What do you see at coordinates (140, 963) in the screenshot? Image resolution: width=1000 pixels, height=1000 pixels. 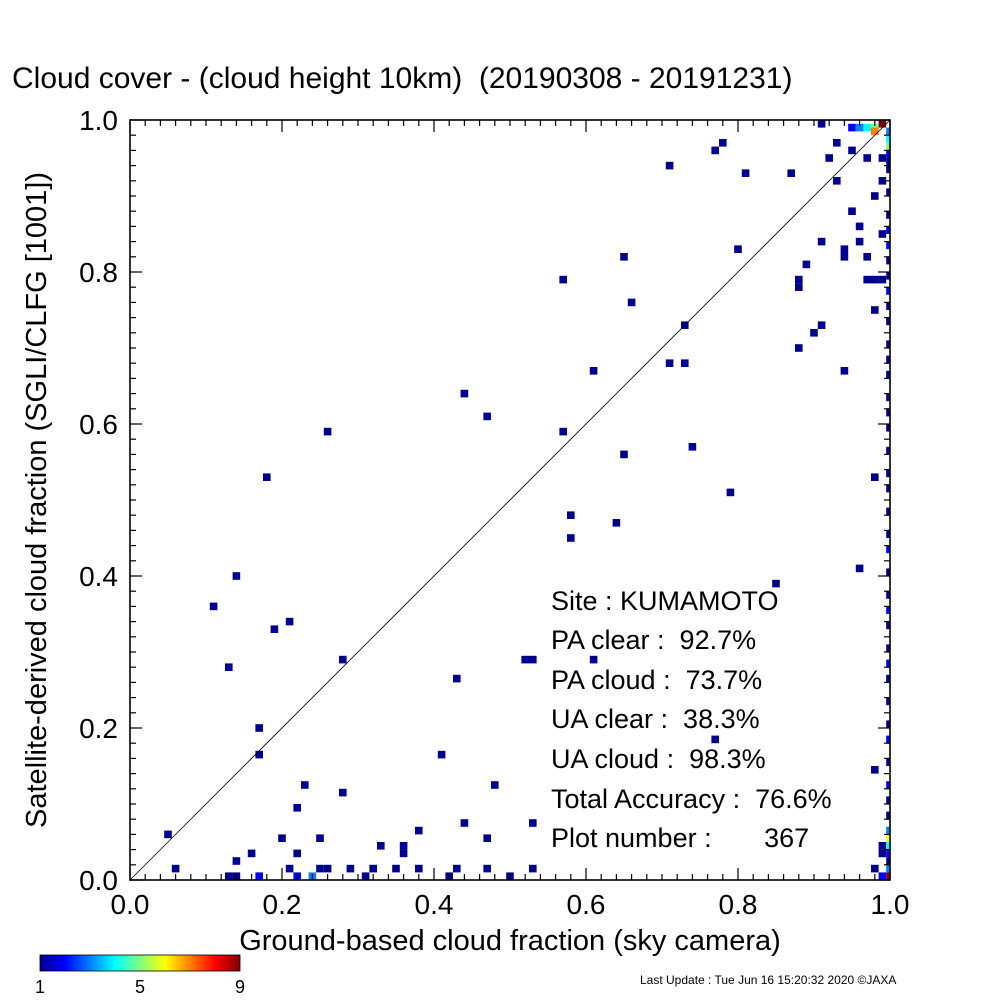 I see `colorbar` at bounding box center [140, 963].